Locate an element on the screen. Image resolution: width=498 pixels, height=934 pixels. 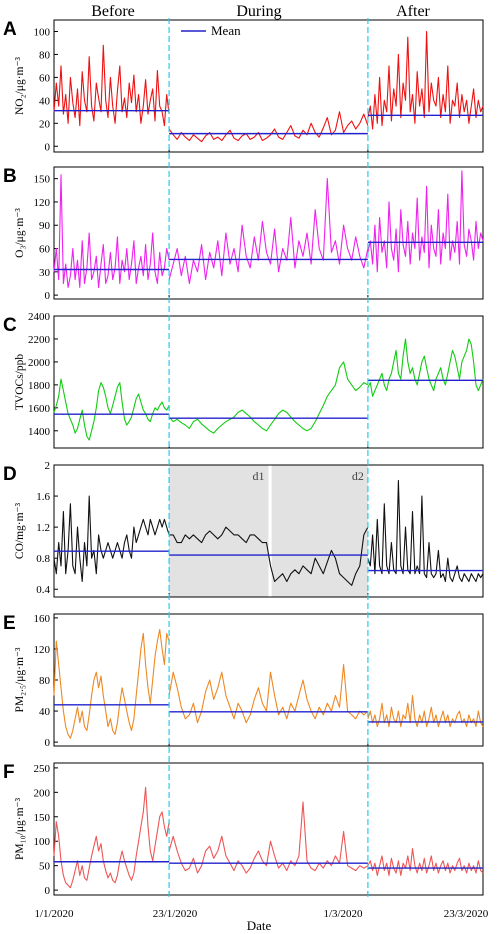
panel-c: 1400 1600 1800 2000 2200 2400 TVOCs/ppb C is located at coordinates (243, 380).